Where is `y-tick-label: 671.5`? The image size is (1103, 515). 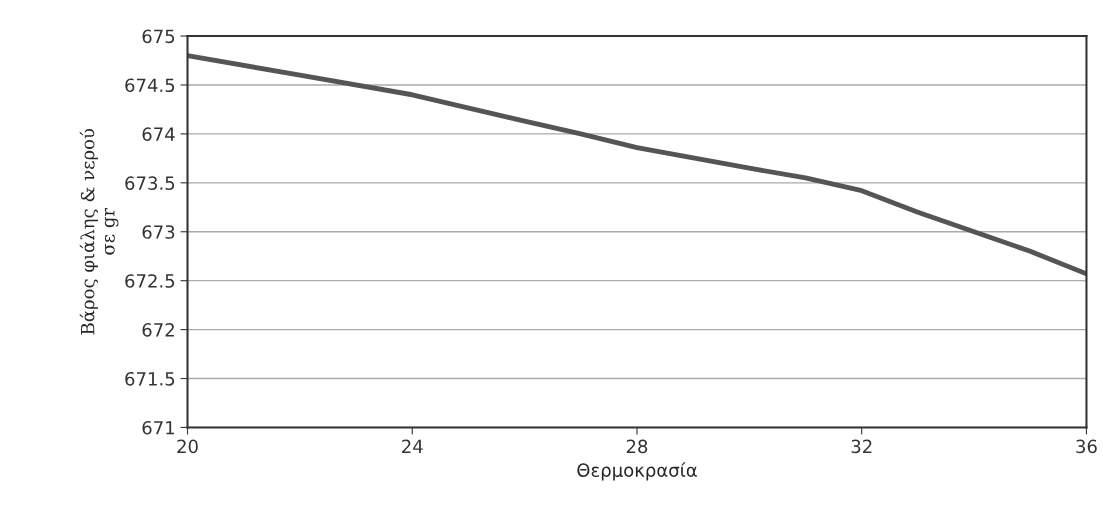 y-tick-label: 671.5 is located at coordinates (150, 378).